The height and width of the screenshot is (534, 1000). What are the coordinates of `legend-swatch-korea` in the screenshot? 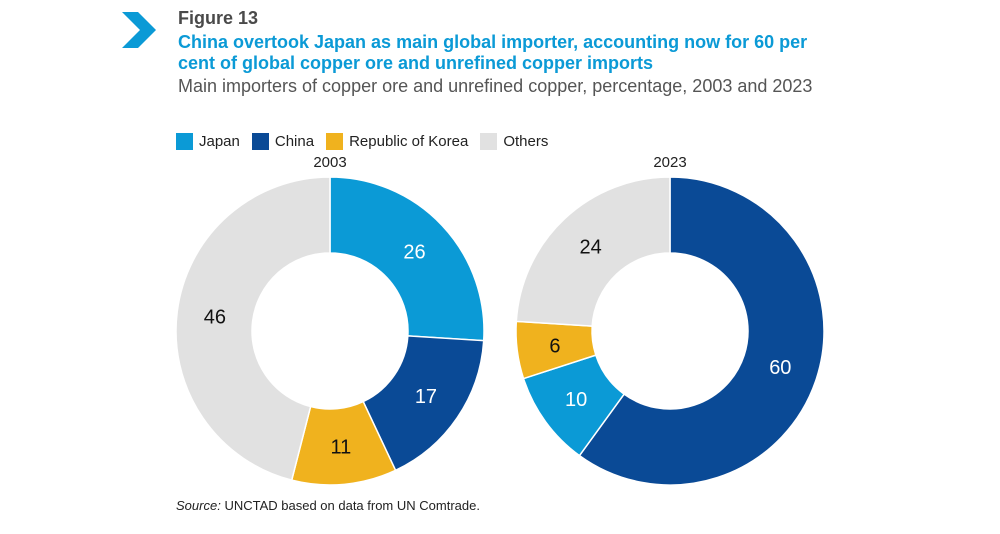 It's located at (335, 141).